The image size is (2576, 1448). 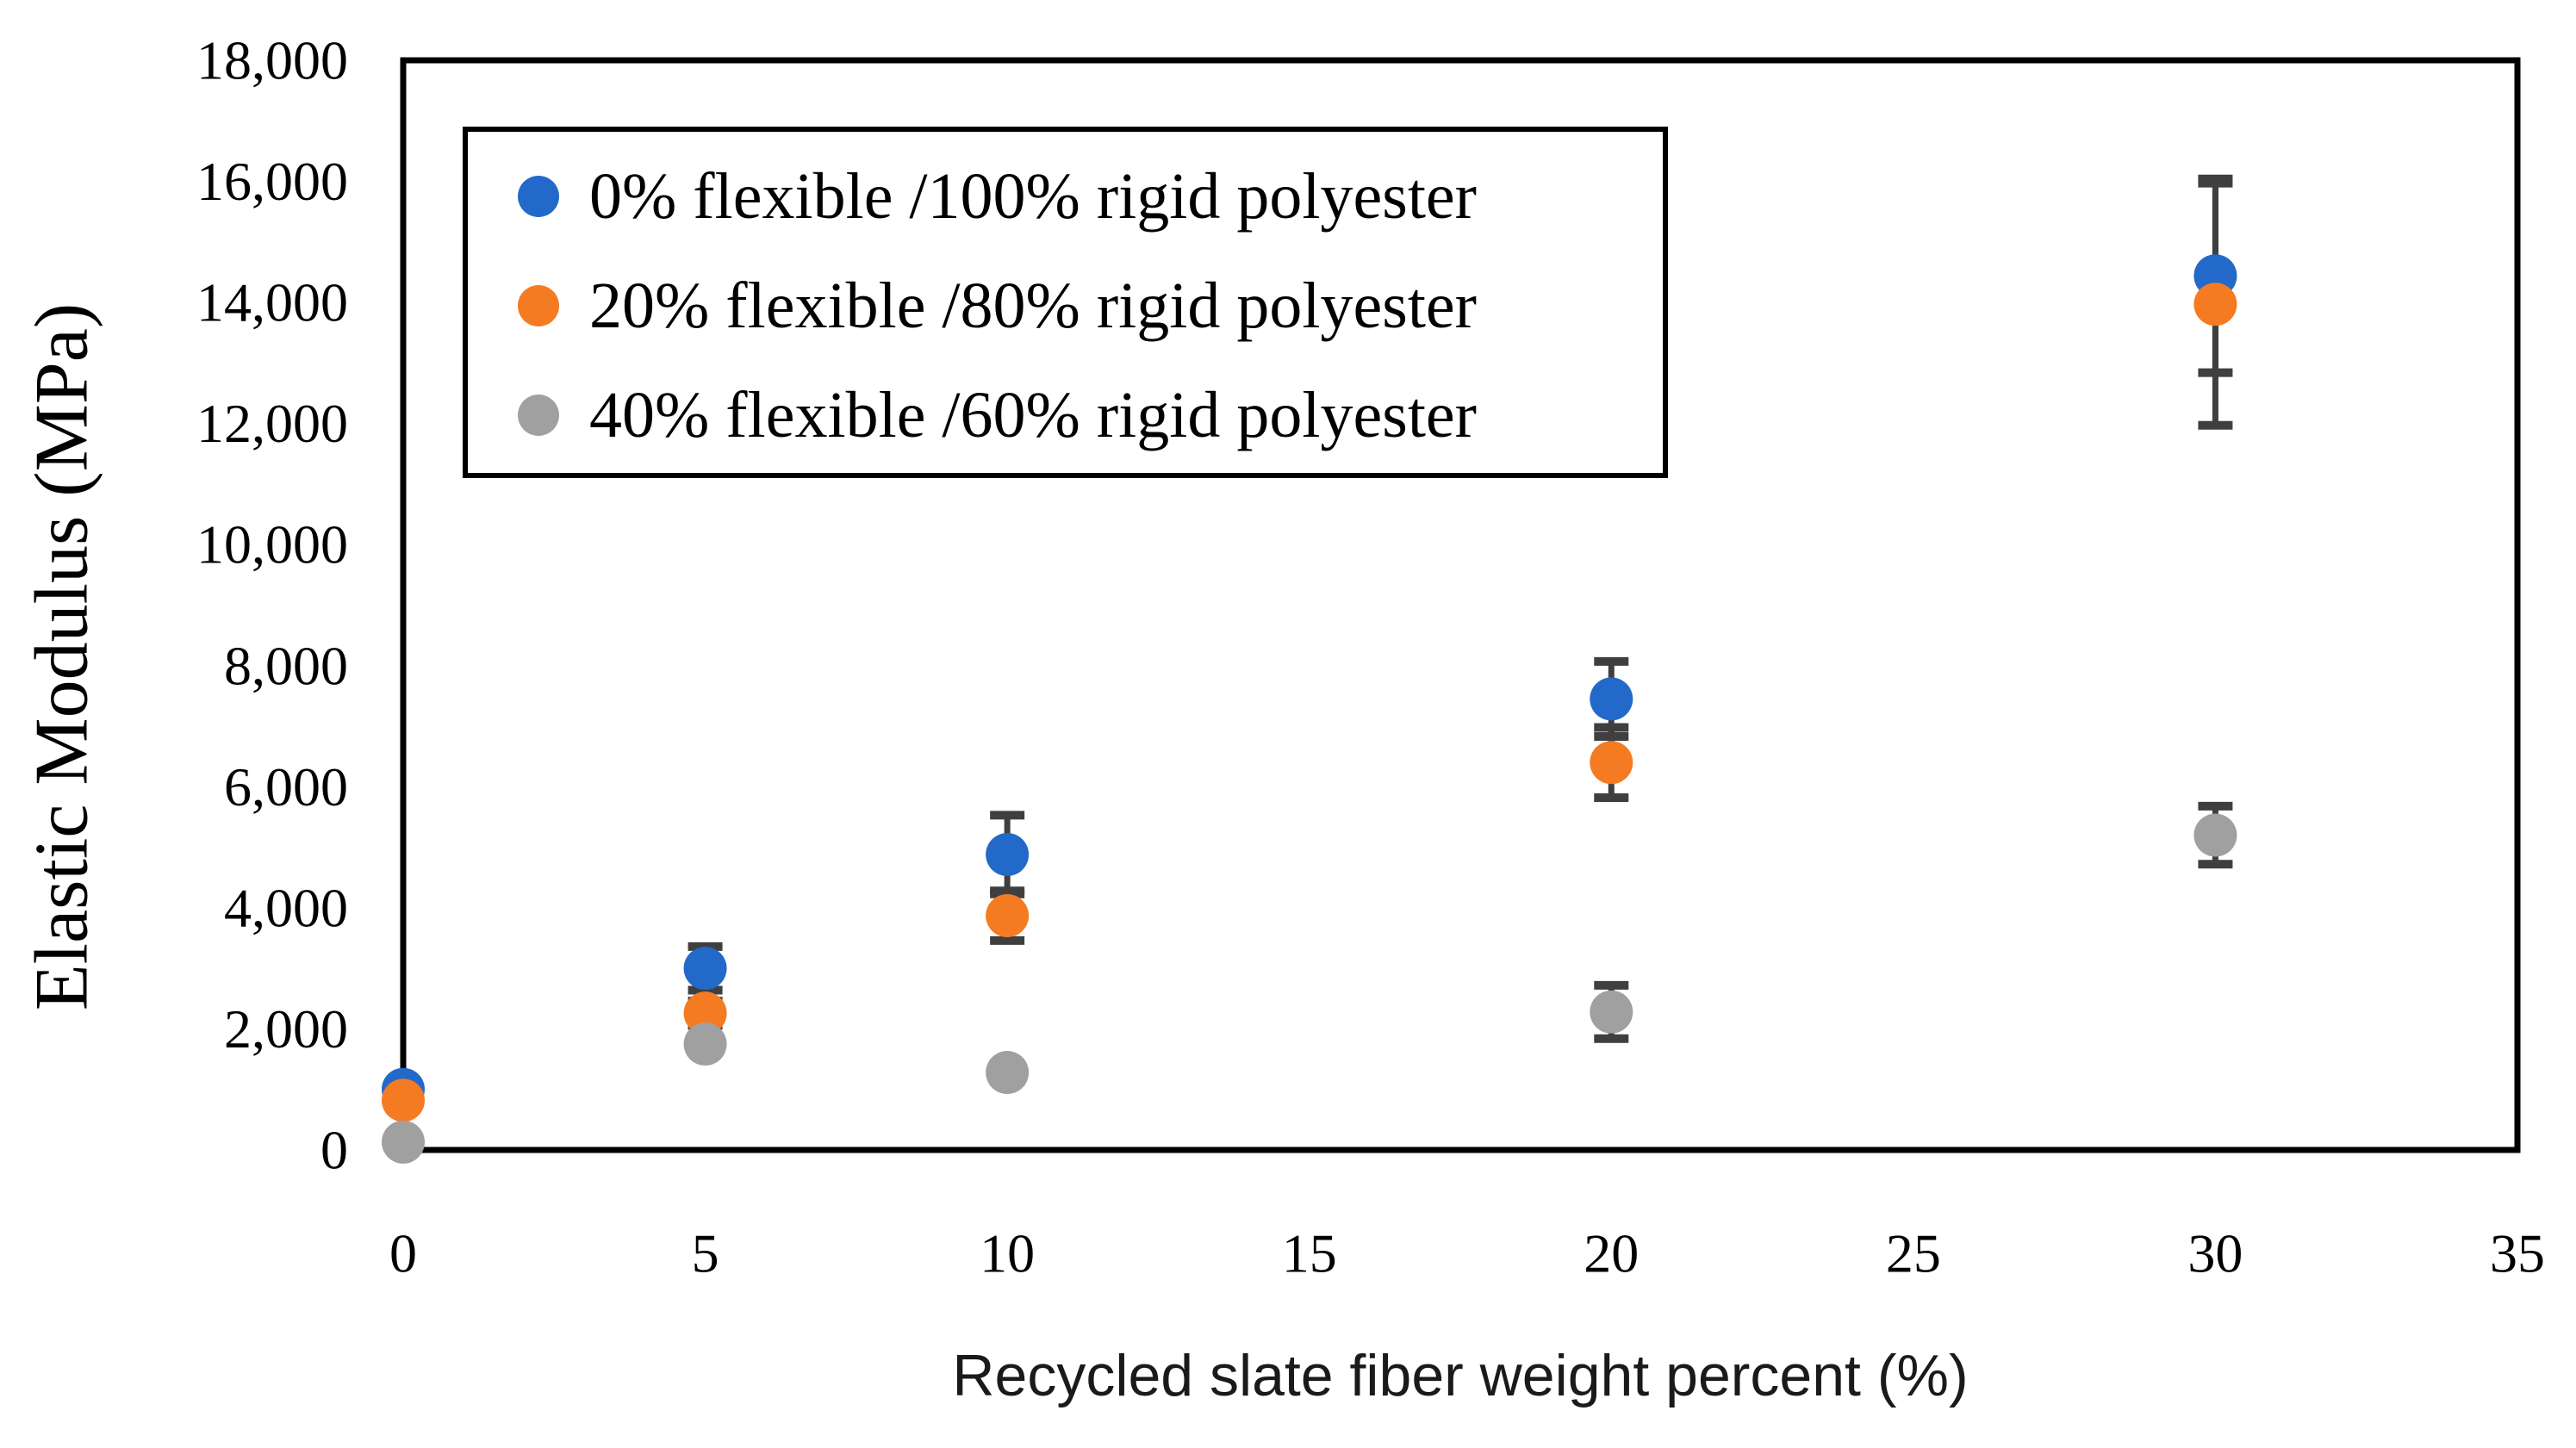 I want to click on legend-label: 0% flexible /100% rigid polyester, so click(x=1033, y=196).